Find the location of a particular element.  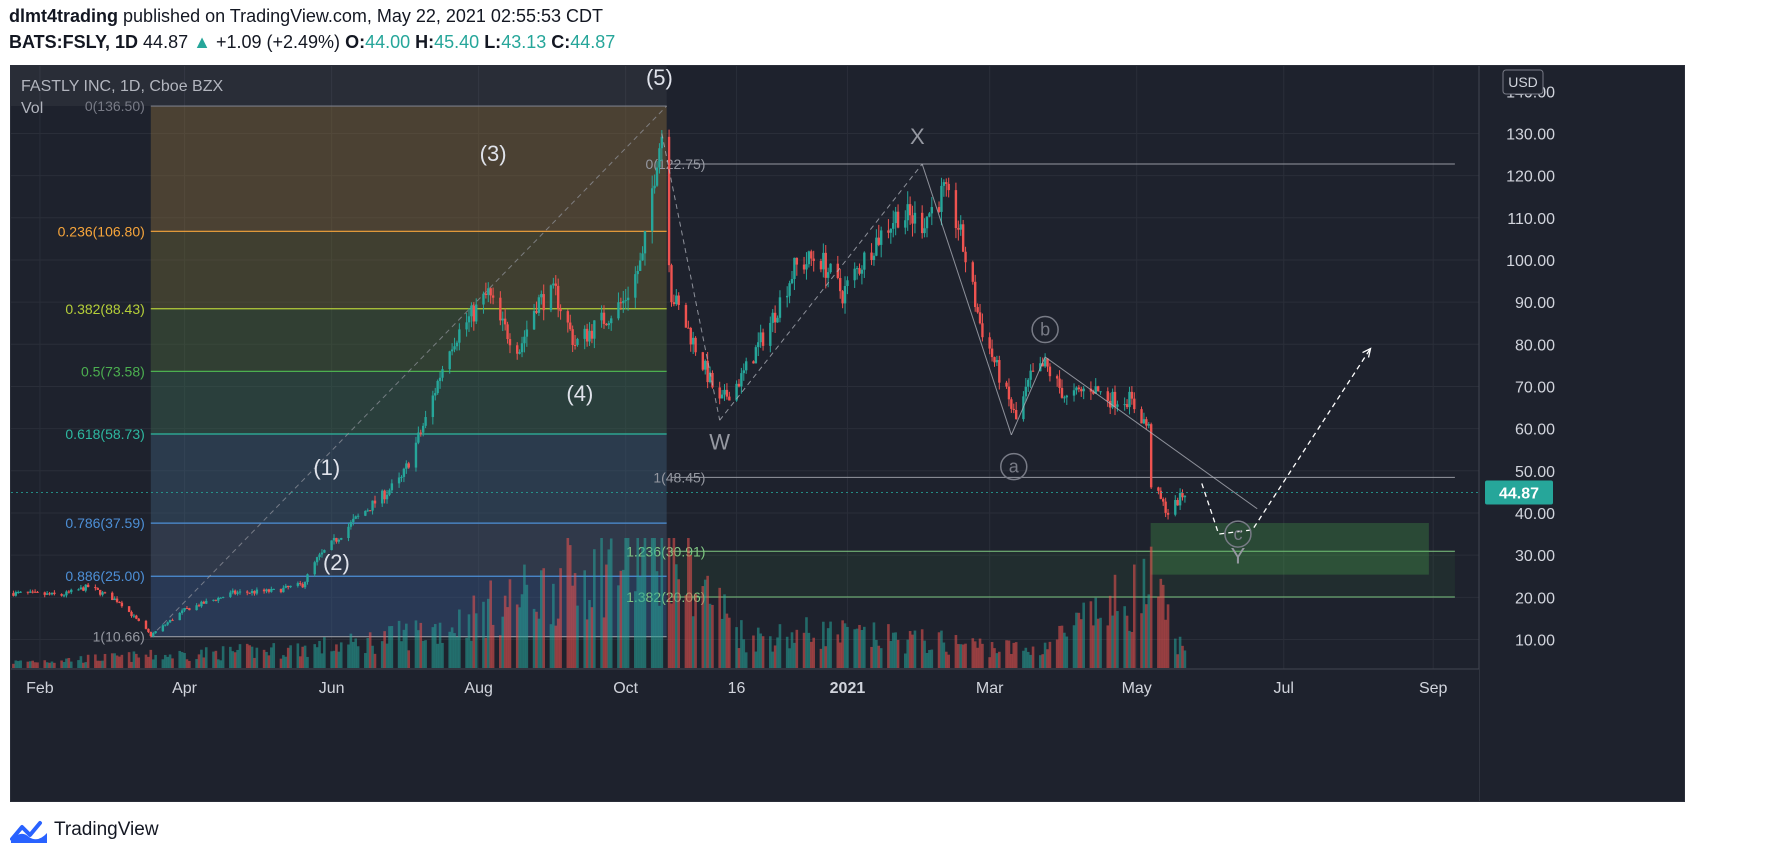

tradingview-logo-icon is located at coordinates (29, 830).